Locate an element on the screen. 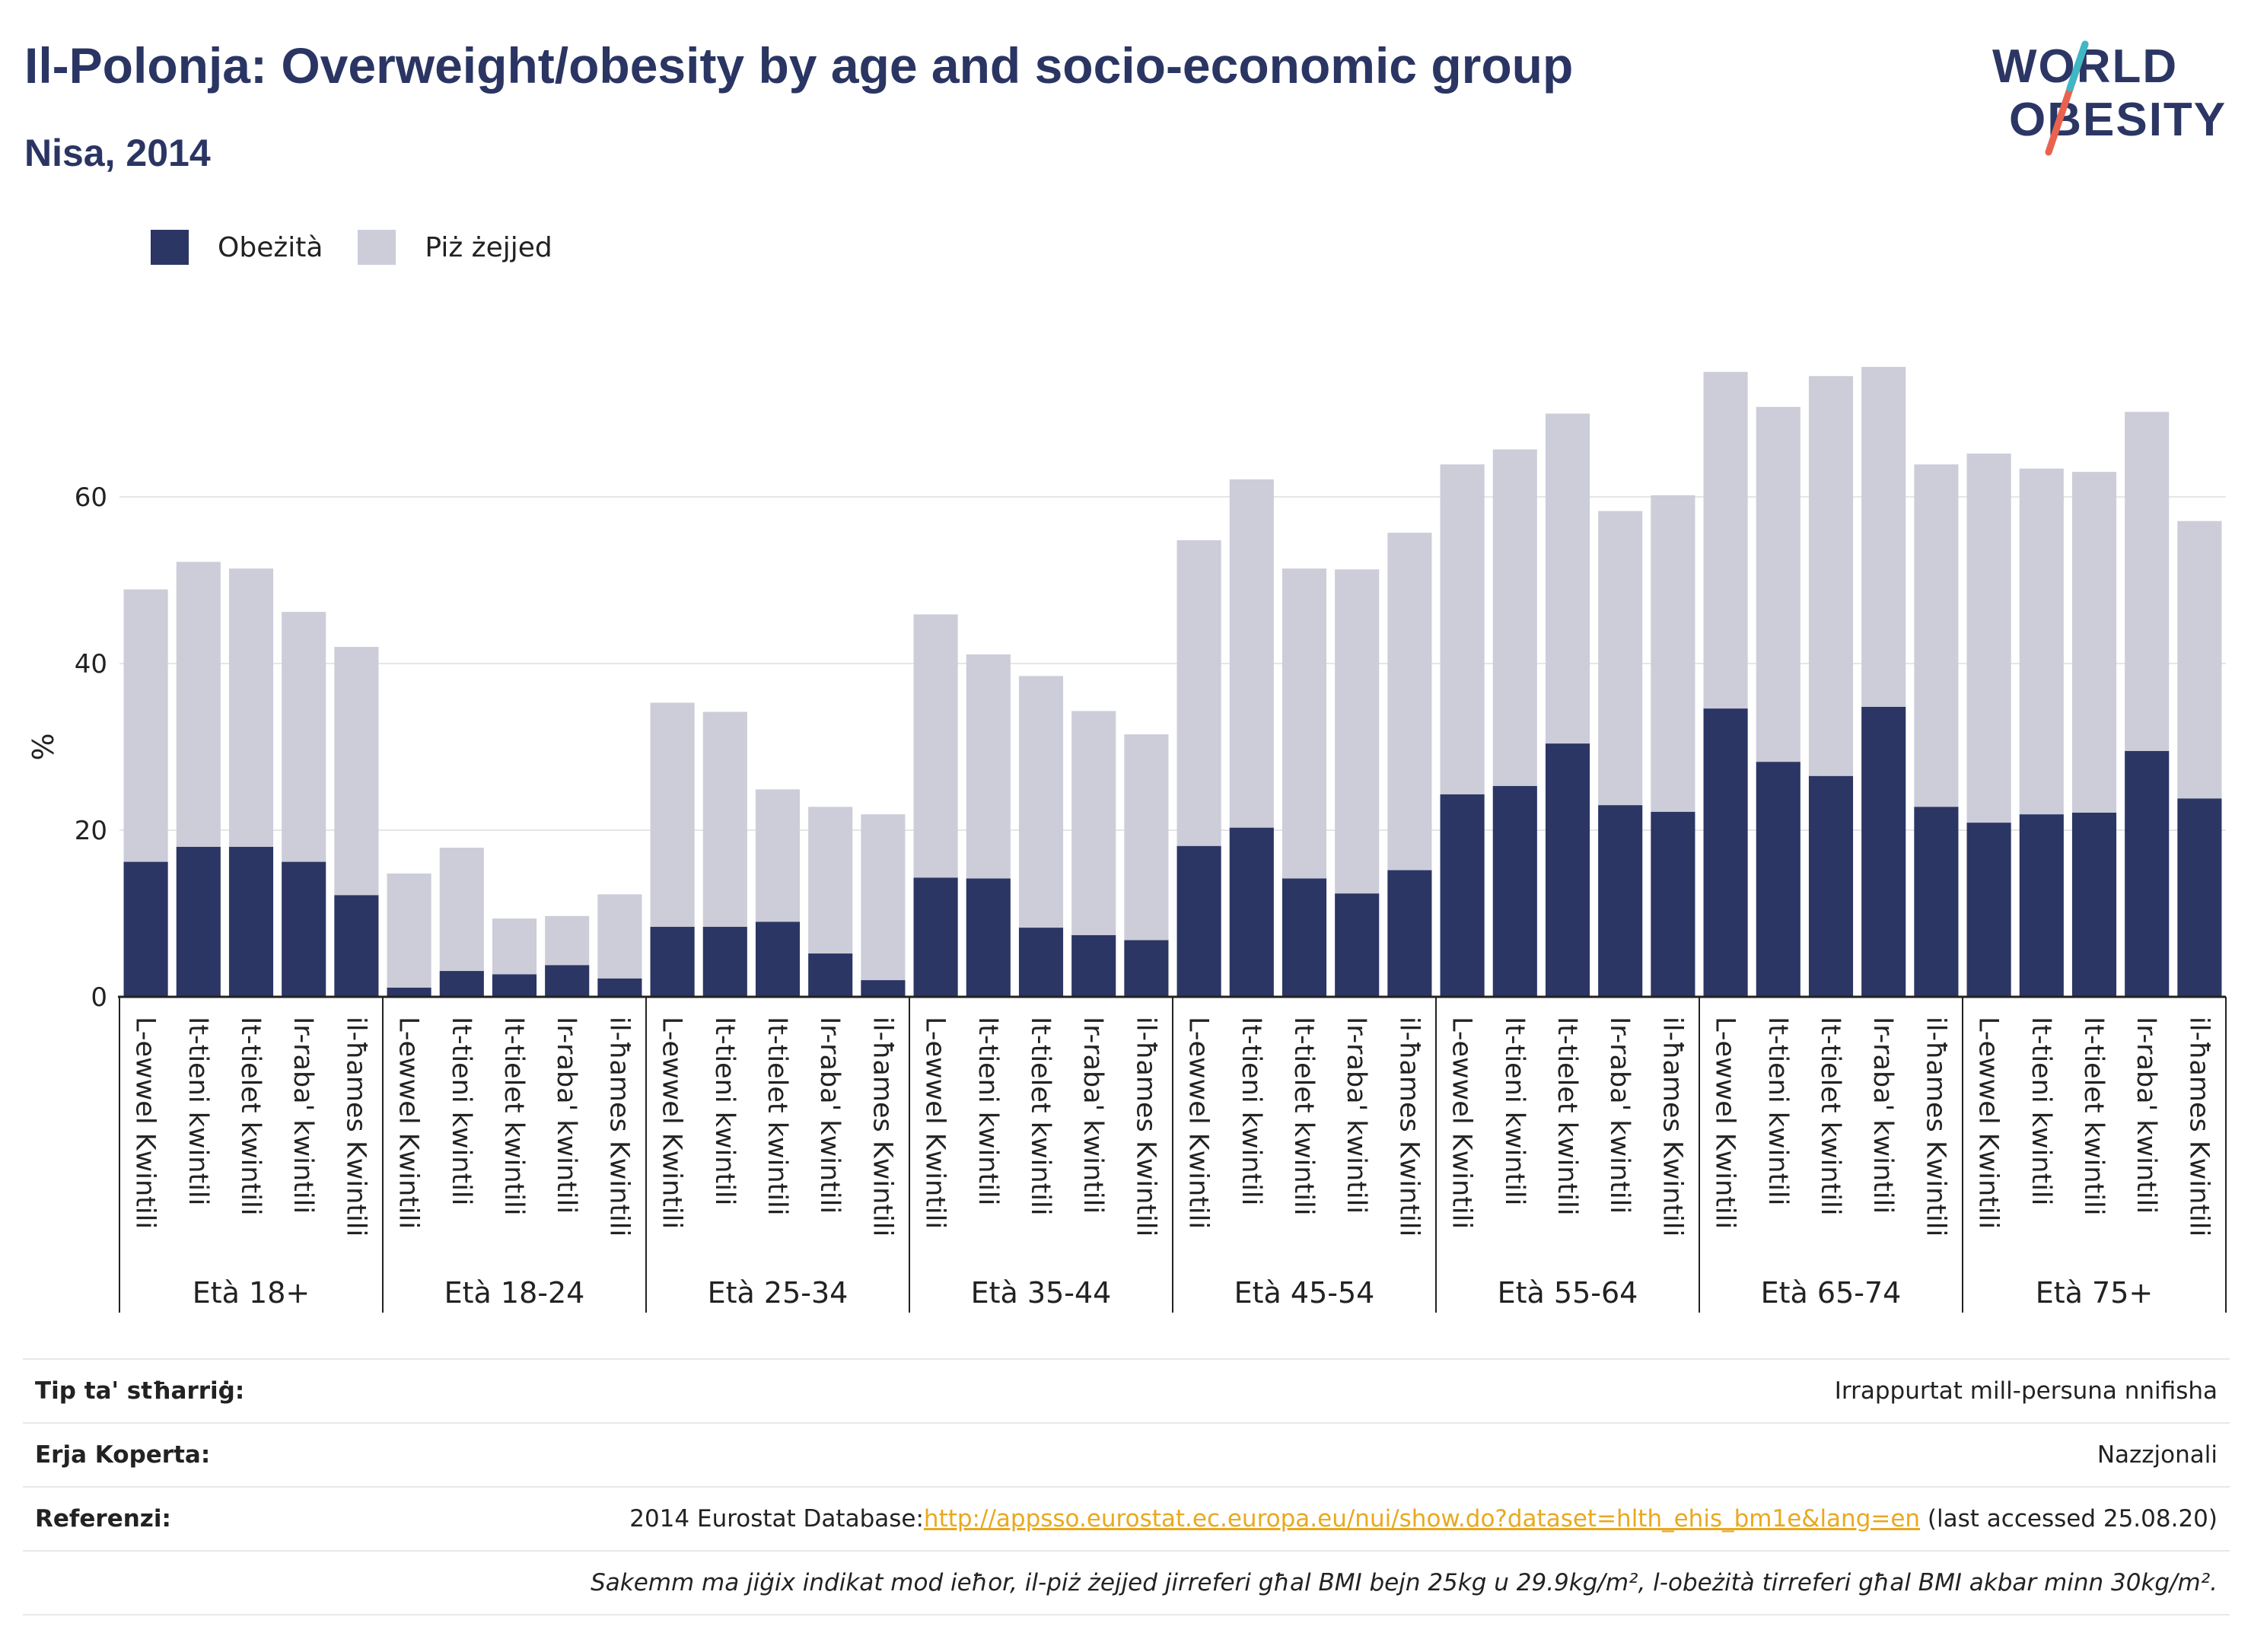  world-obesity-logo: WORLD OBESITY is located at coordinates (2109, 98).